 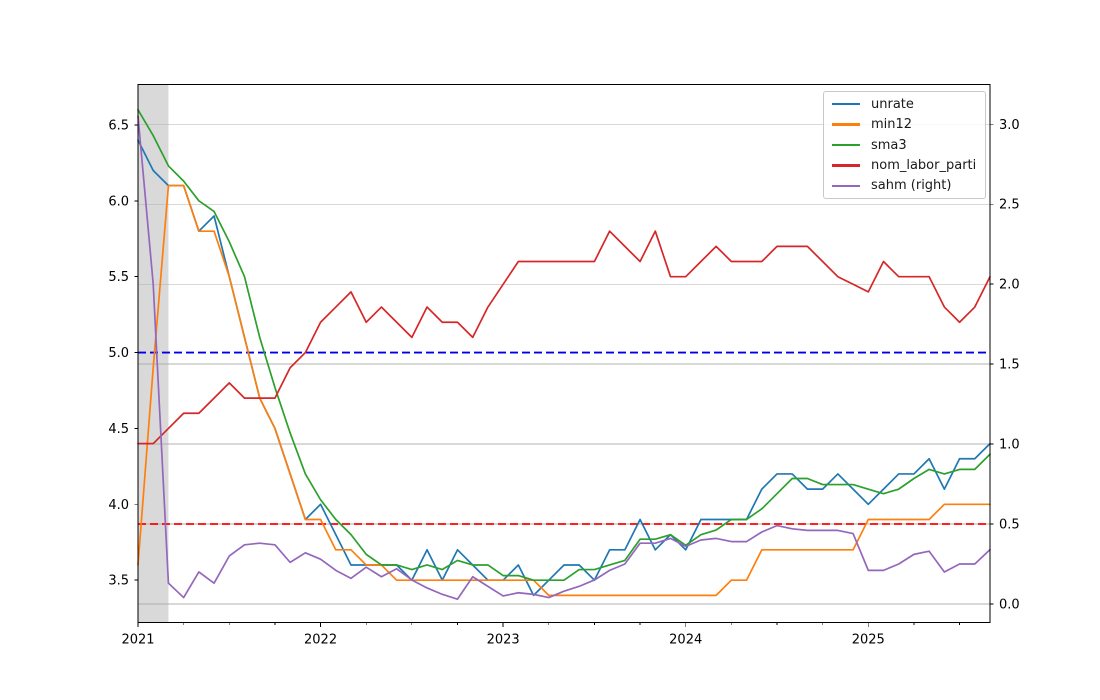 What do you see at coordinates (1009, 445) in the screenshot?
I see `right-tick-label: 1.0` at bounding box center [1009, 445].